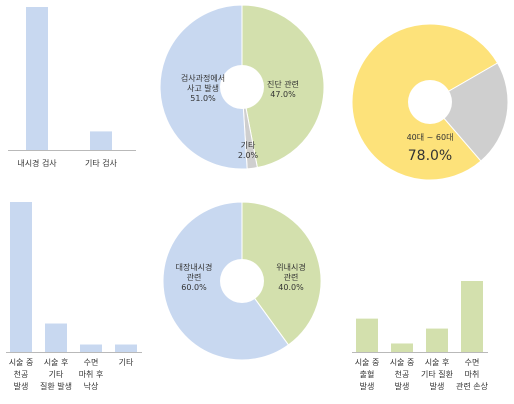 The image size is (514, 404). What do you see at coordinates (290, 267) in the screenshot?
I see `slice-label-4-0-0: 위내시경` at bounding box center [290, 267].